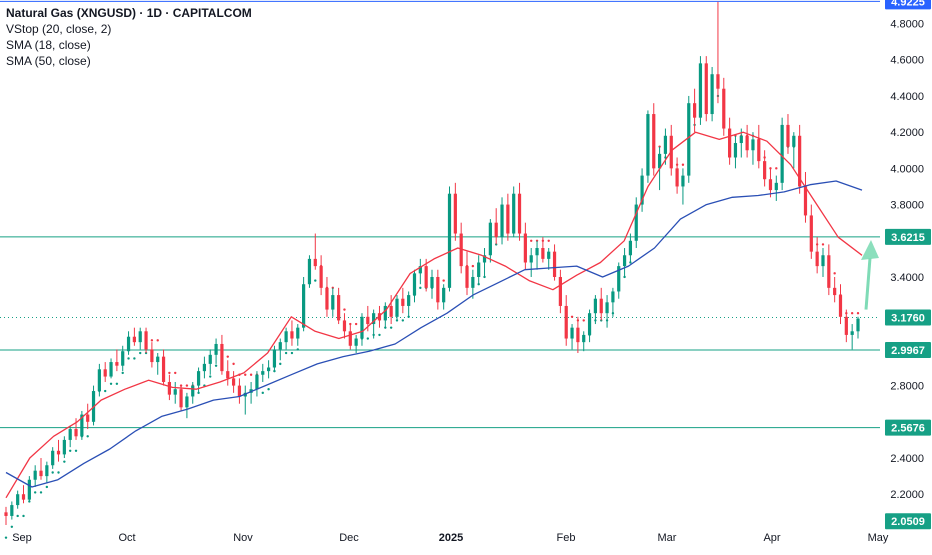 The height and width of the screenshot is (555, 932). I want to click on x-tick-label: Mar, so click(667, 538).